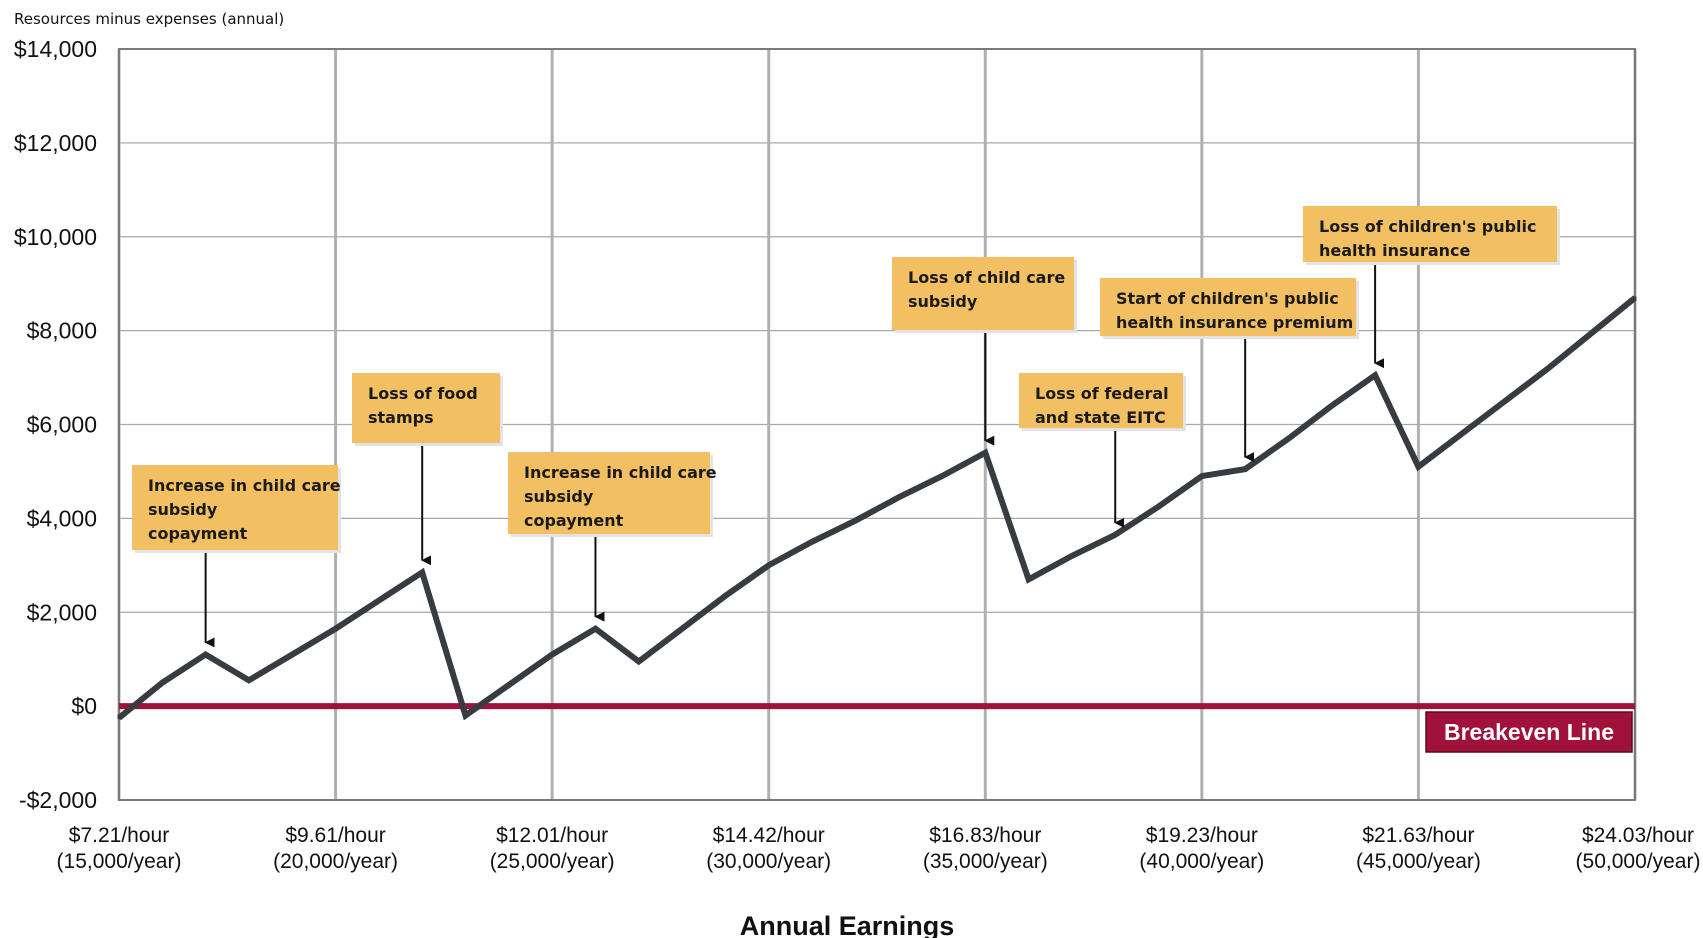  Describe the element at coordinates (62, 331) in the screenshot. I see `y-tick-label-5: $8,000` at that location.